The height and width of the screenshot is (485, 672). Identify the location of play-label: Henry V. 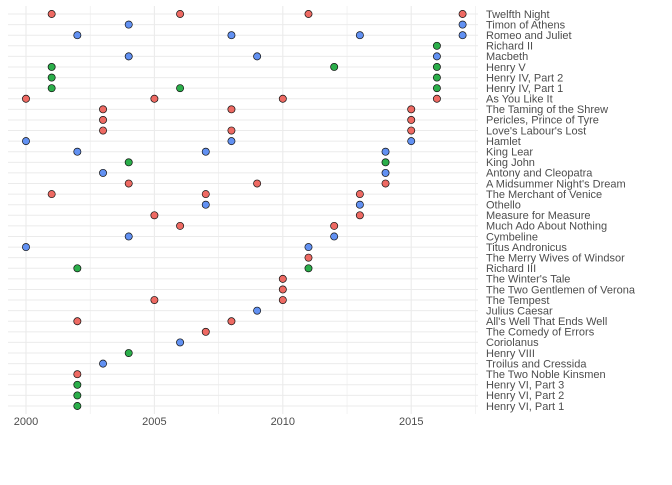
(506, 68).